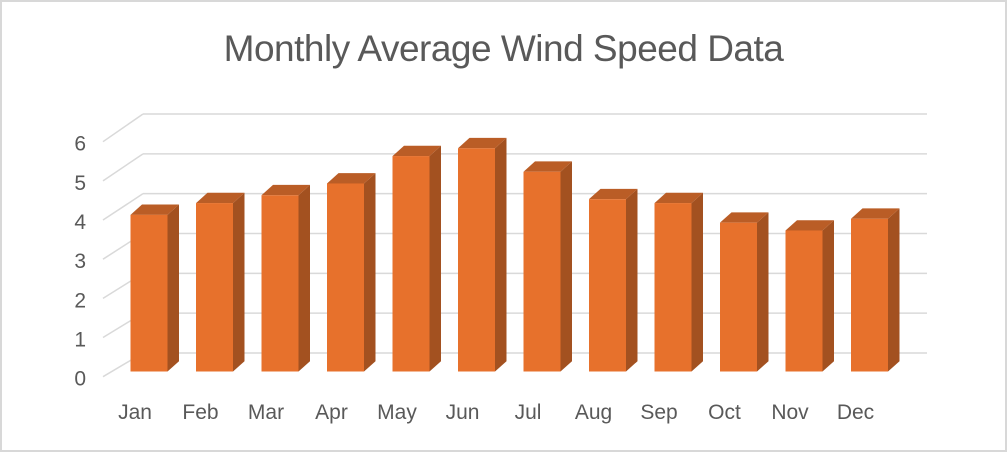 This screenshot has width=1007, height=452. Describe the element at coordinates (80, 261) in the screenshot. I see `y-tick-label: 3` at that location.